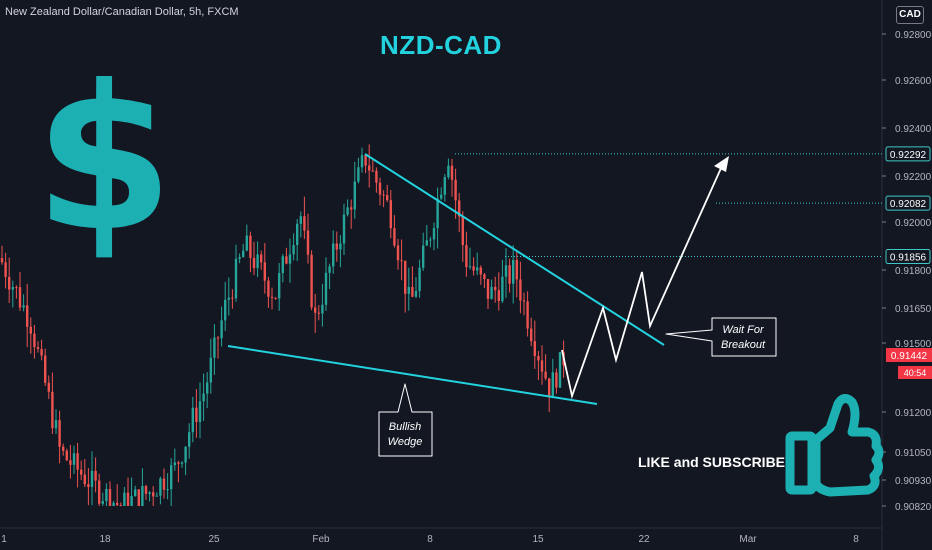  I want to click on projection-arrowhead, so click(721, 164).